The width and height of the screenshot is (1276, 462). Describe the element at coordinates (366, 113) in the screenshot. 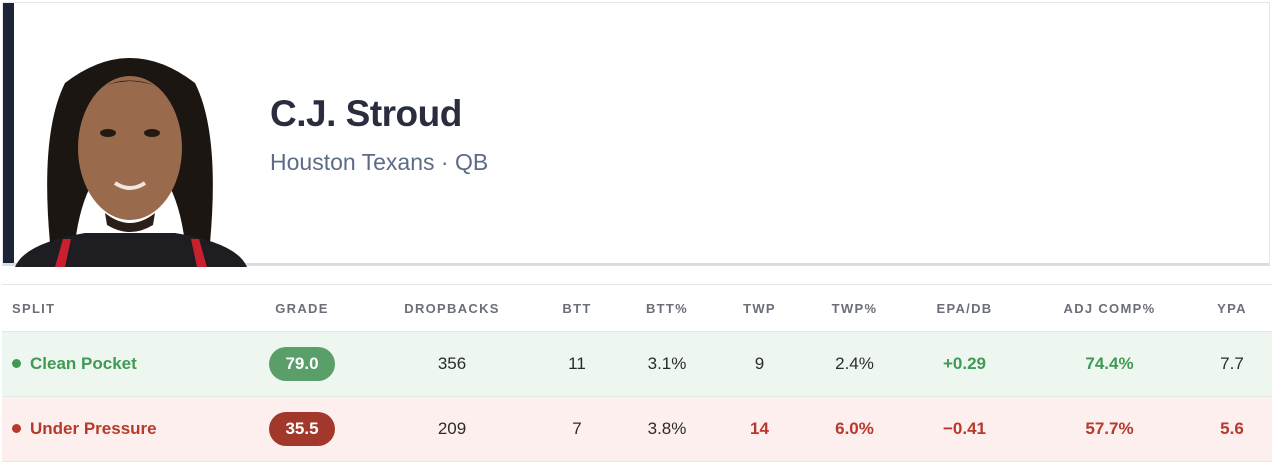

I see `player-name: C.J. Stroud` at that location.